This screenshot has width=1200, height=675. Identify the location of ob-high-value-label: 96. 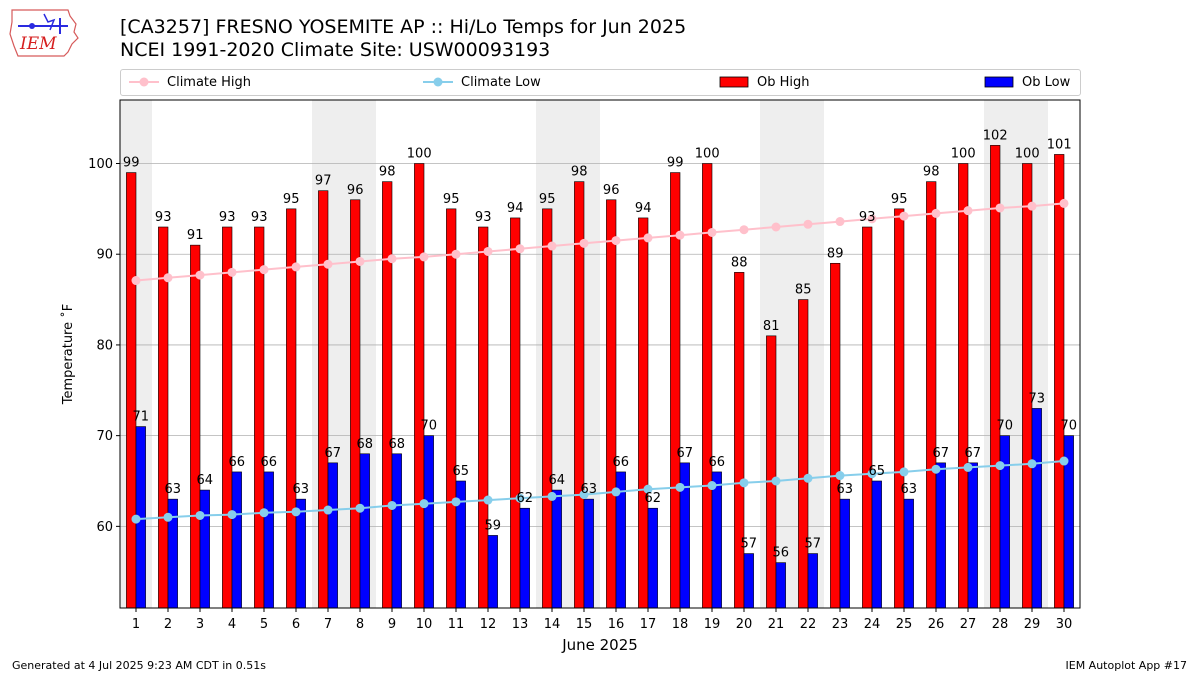
(355, 190).